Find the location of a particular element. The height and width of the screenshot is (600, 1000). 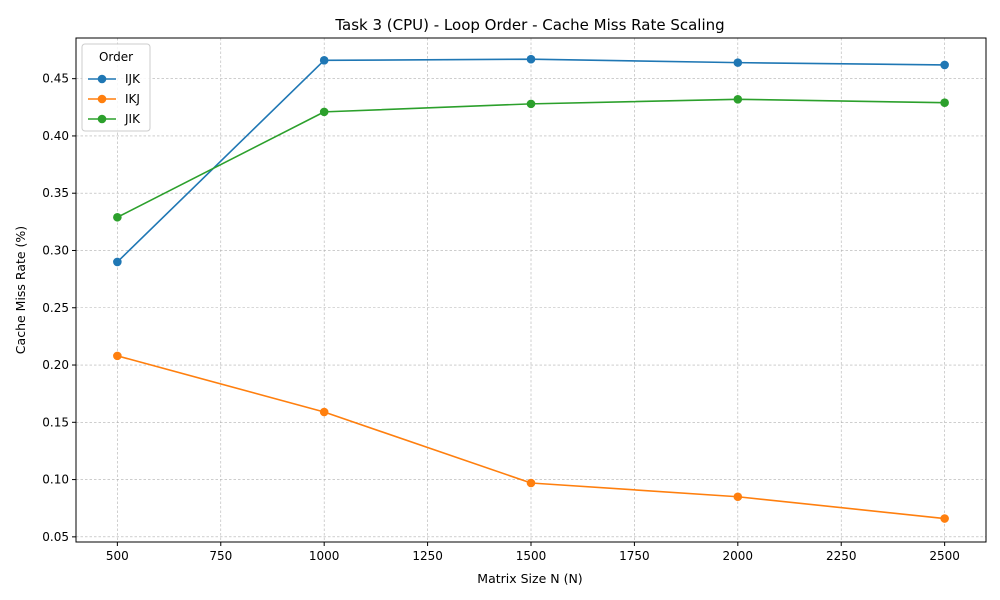

legend-entry-jik: JIK is located at coordinates (114, 119).